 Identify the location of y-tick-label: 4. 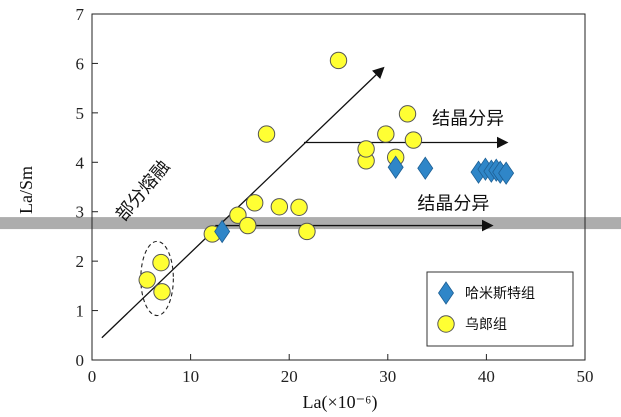
(80, 162).